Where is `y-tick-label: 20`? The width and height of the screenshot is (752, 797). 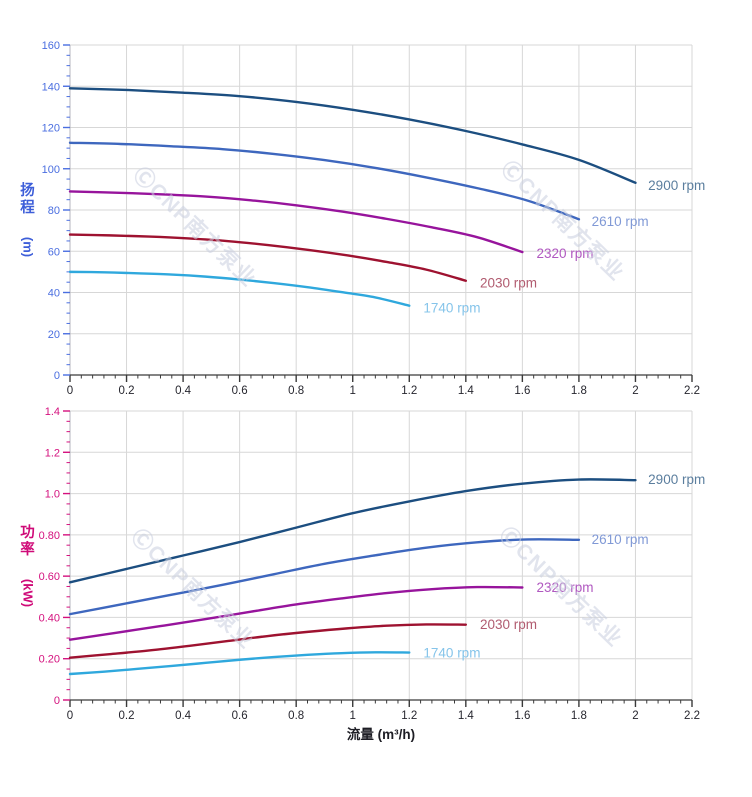
y-tick-label: 20 is located at coordinates (54, 335).